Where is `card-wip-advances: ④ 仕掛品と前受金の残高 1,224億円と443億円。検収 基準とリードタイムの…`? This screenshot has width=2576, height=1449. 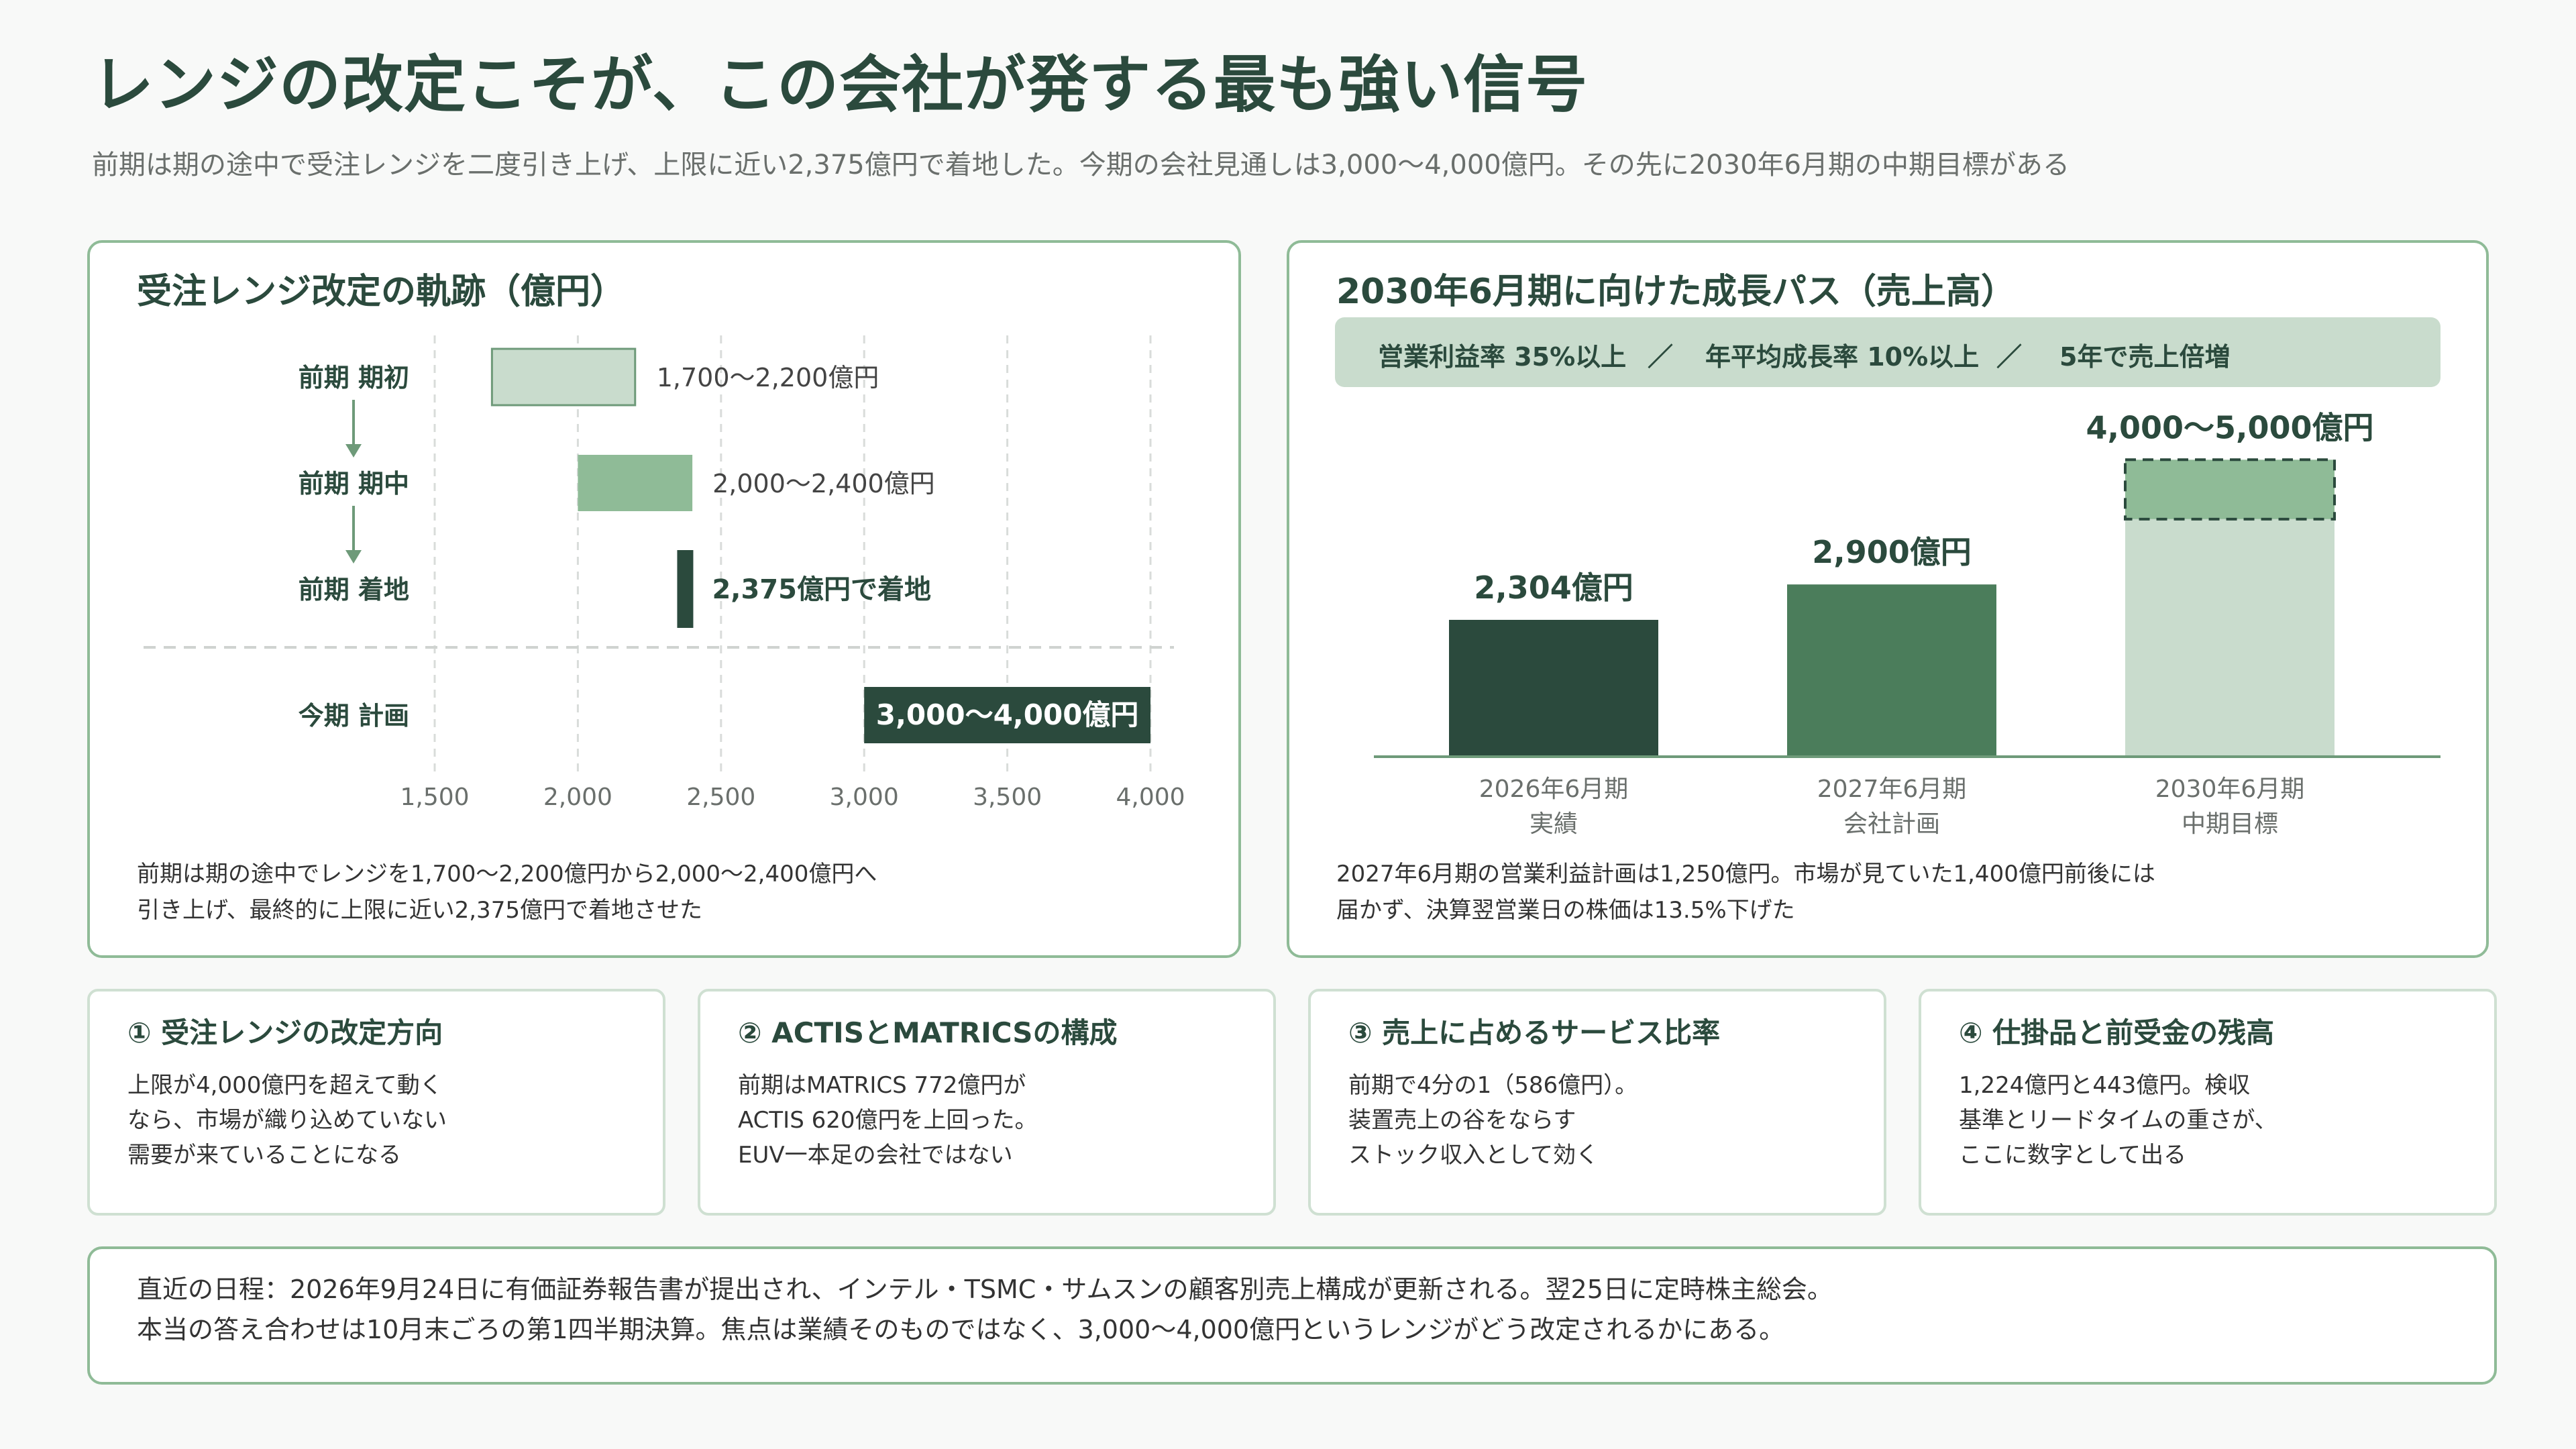 card-wip-advances: ④ 仕掛品と前受金の残高 1,224億円と443億円。検収 基準とリードタイムの… is located at coordinates (2208, 1102).